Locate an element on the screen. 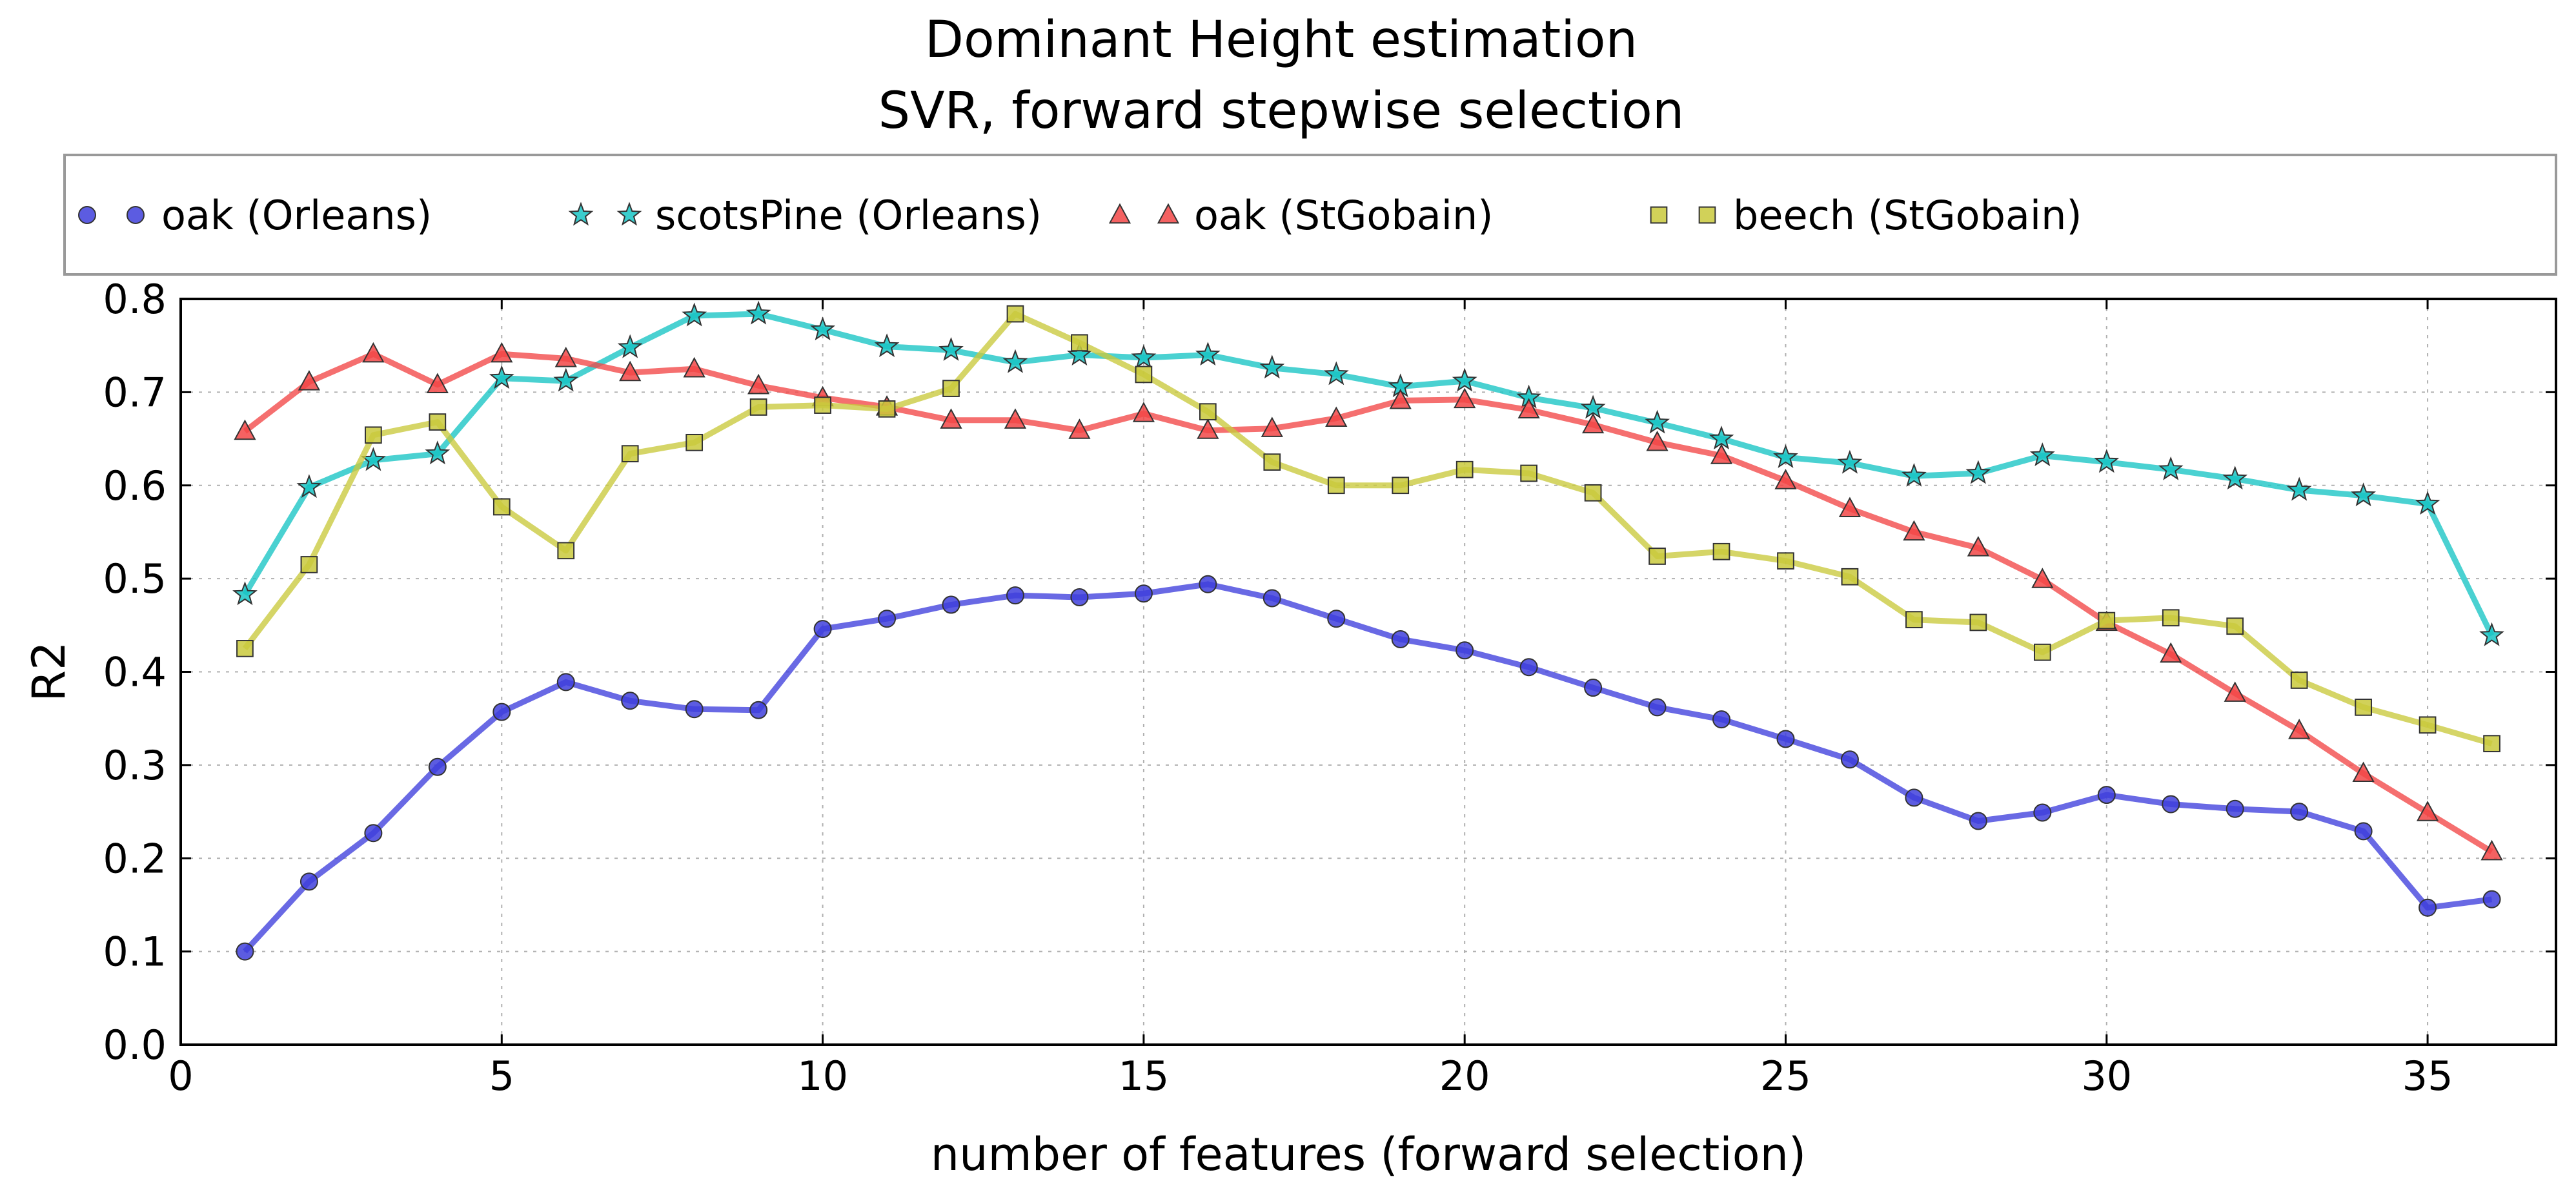 The height and width of the screenshot is (1190, 2576). x-tick-label: 5 is located at coordinates (501, 1076).